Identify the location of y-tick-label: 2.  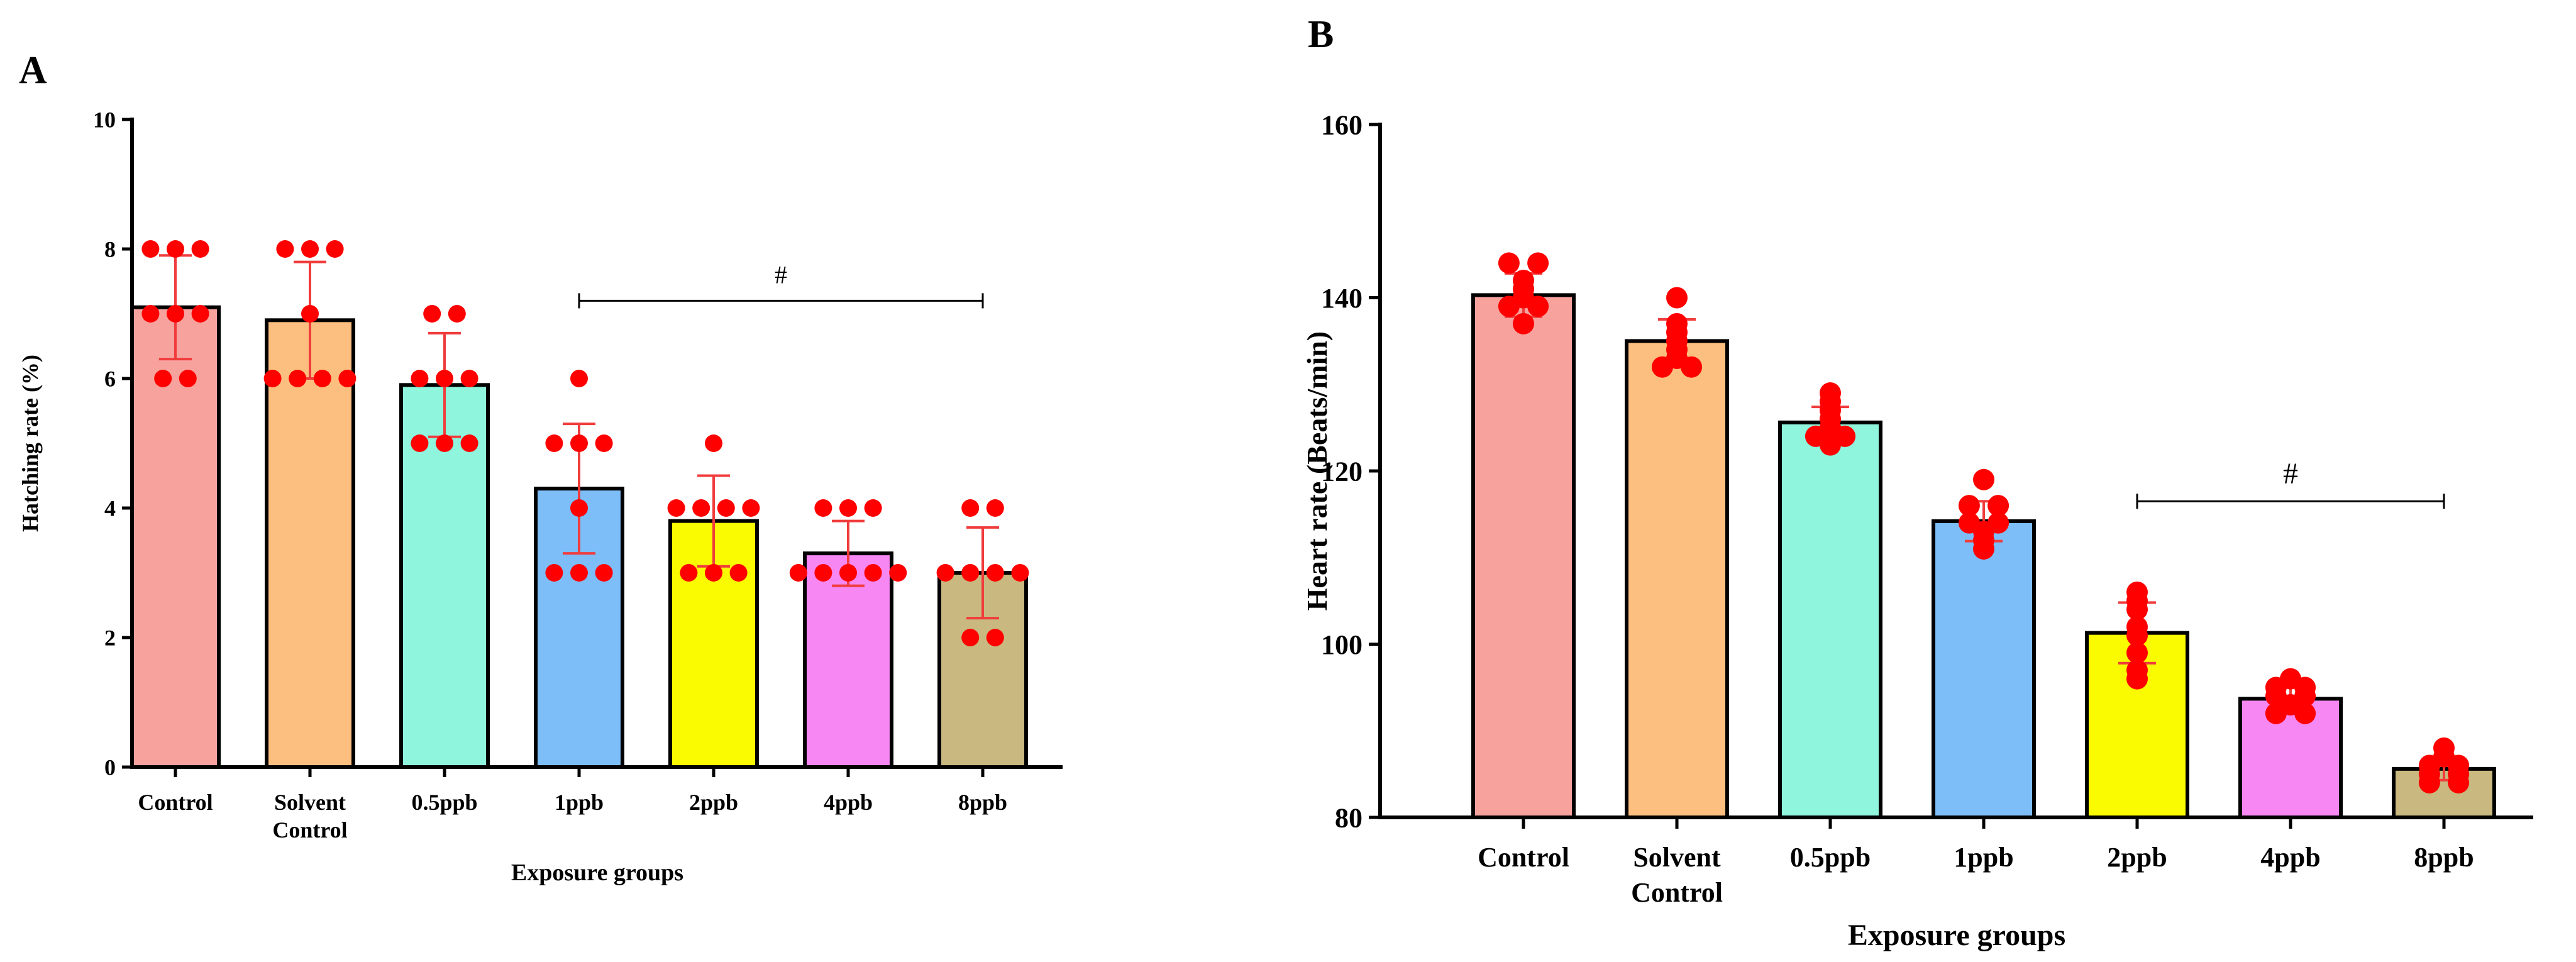
(110, 638).